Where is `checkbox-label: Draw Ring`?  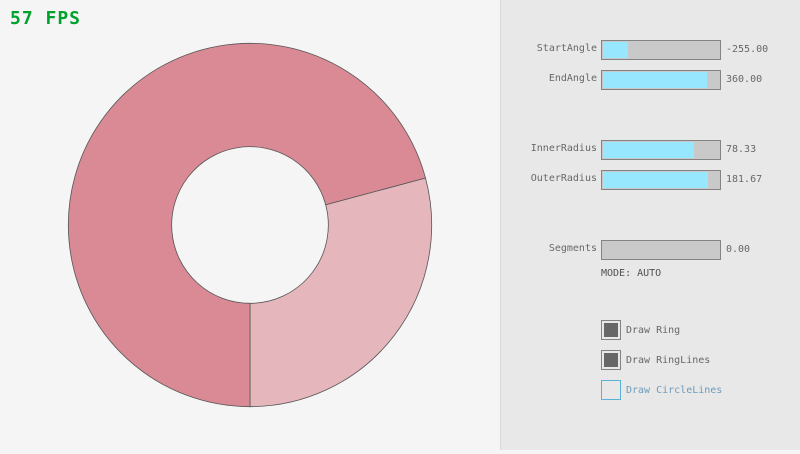
checkbox-label: Draw Ring is located at coordinates (653, 330).